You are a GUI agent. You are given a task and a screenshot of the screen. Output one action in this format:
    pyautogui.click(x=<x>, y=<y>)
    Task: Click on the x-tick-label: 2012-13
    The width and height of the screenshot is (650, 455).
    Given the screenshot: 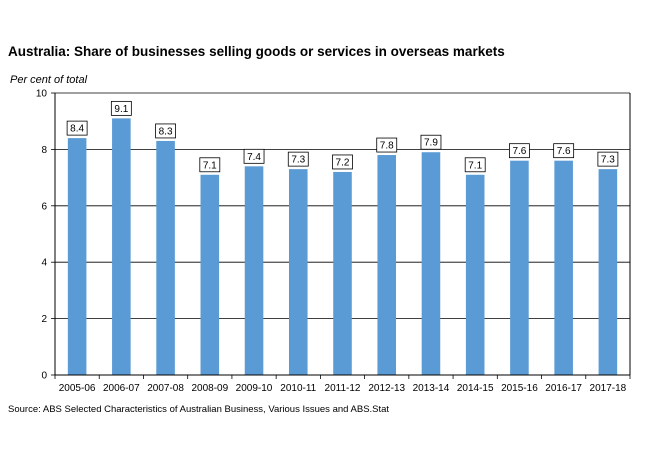 What is the action you would take?
    pyautogui.click(x=386, y=388)
    